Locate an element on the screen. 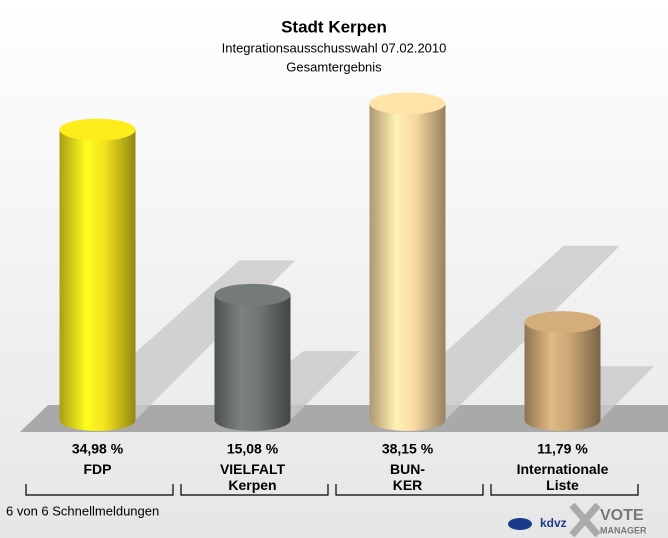  chart-title: Stadt Kerpen is located at coordinates (334, 26).